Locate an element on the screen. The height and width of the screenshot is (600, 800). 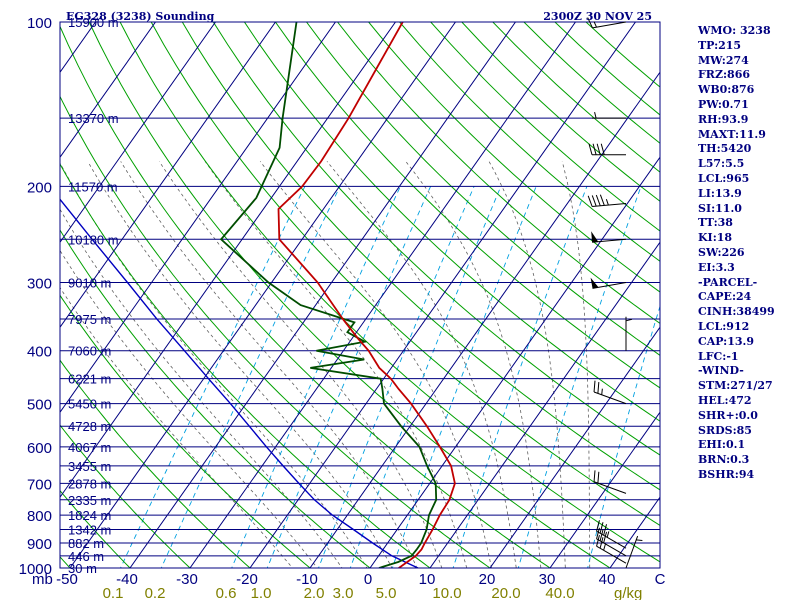
index-line: -PARCEL- is located at coordinates (728, 282).